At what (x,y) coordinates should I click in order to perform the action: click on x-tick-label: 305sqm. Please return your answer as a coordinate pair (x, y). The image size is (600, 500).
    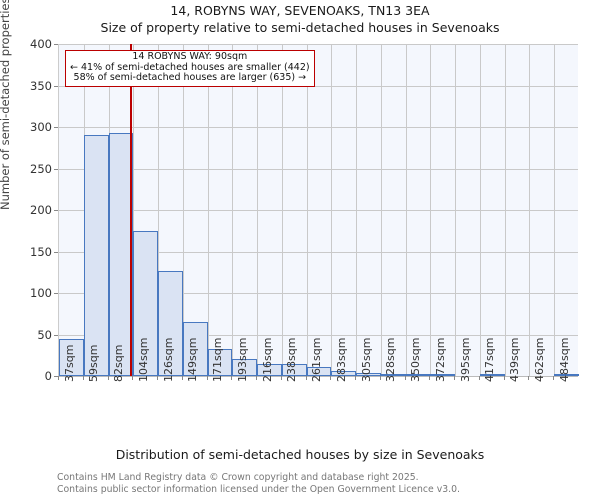
    Looking at the image, I should click on (366, 359).